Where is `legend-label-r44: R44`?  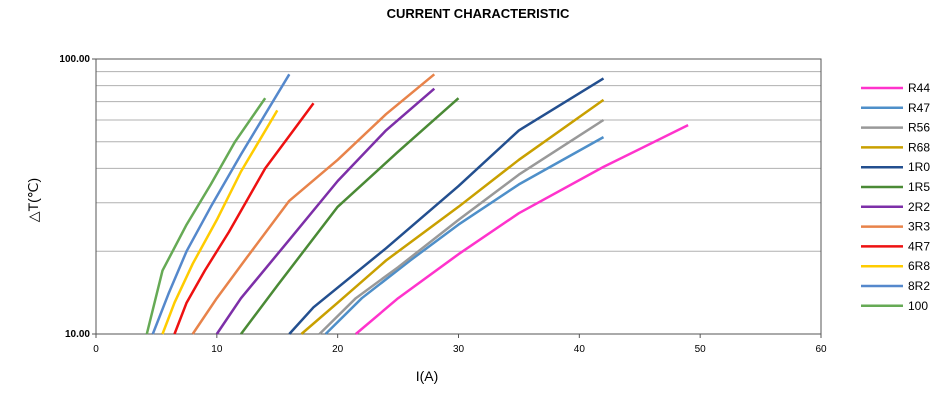 legend-label-r44: R44 is located at coordinates (919, 88).